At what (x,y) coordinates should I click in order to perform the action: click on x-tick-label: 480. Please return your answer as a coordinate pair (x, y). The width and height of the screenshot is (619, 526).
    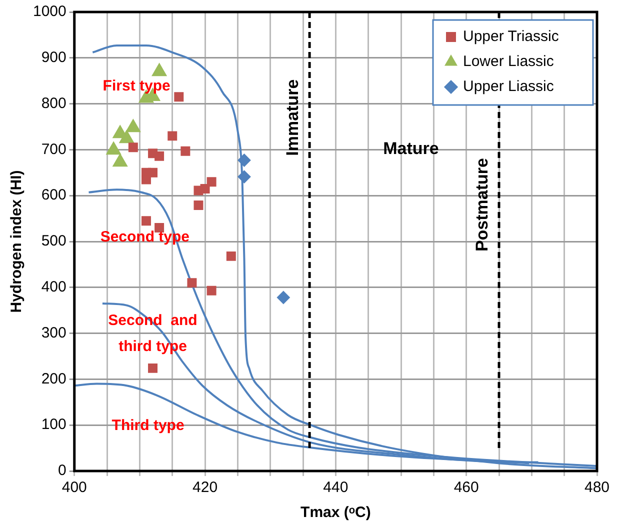
    Looking at the image, I should click on (597, 487).